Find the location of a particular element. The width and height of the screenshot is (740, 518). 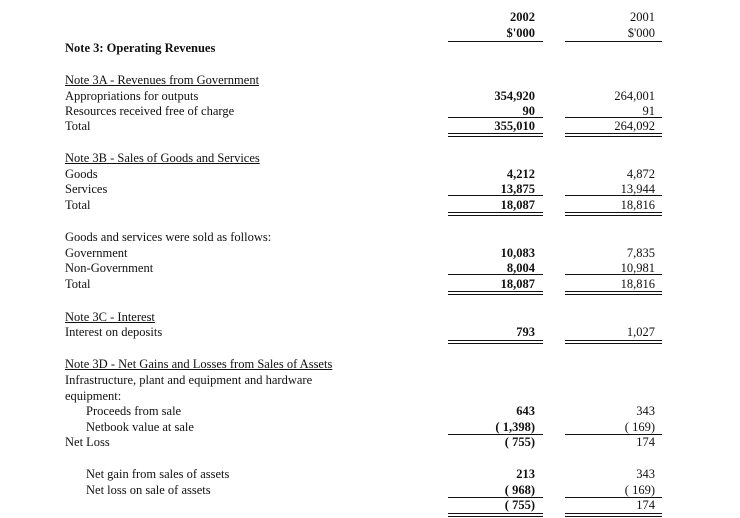

value-2002: 10,083 is located at coordinates (517, 253).